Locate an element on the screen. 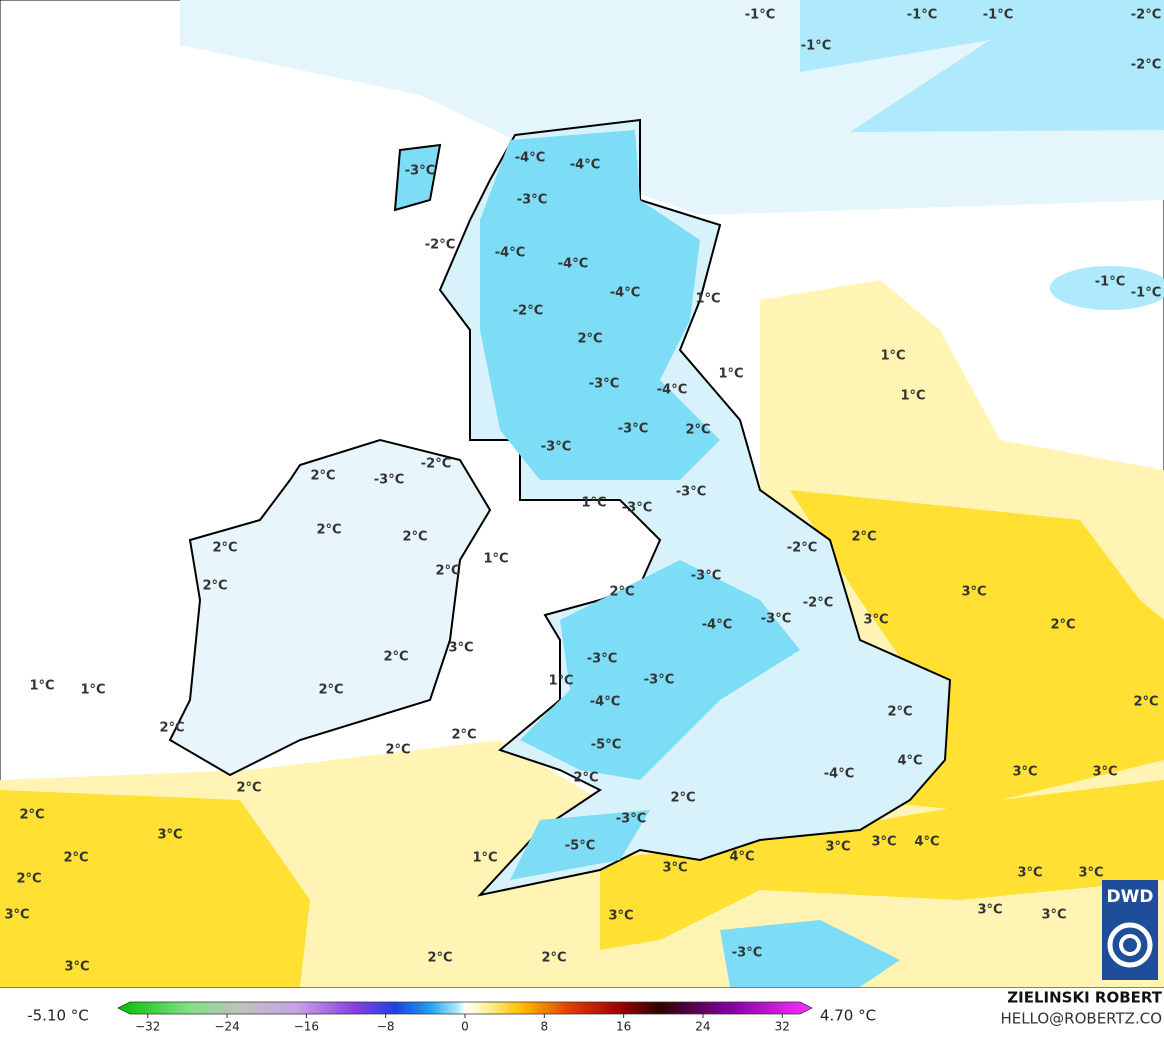  dwd-logo: DWD is located at coordinates (1130, 930).